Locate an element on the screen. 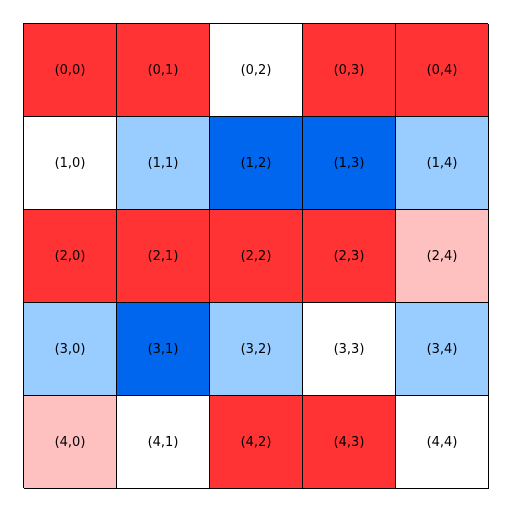 The image size is (512, 512). cell-2-4: (2,4) is located at coordinates (442, 256).